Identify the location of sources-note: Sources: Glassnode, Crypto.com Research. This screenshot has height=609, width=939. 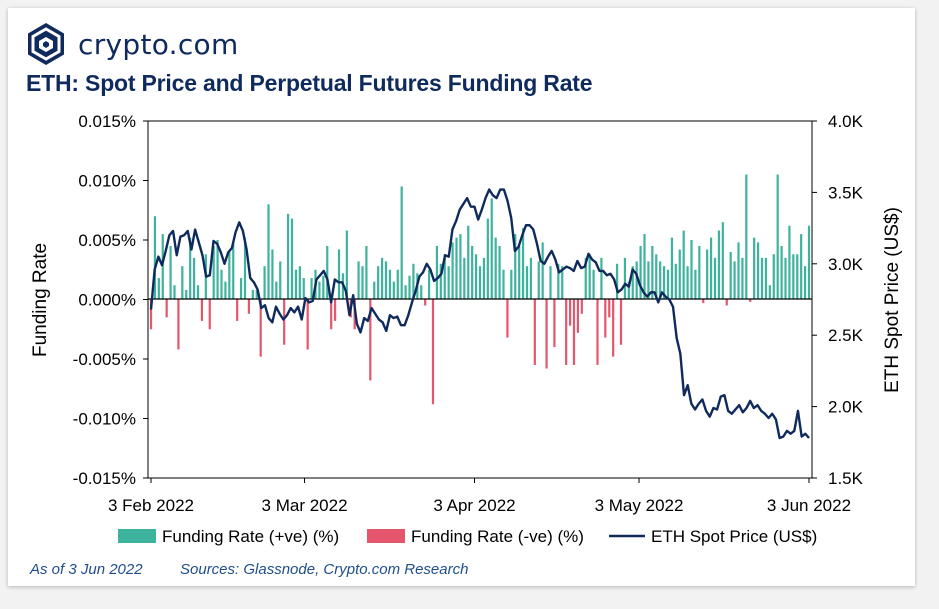
(324, 569).